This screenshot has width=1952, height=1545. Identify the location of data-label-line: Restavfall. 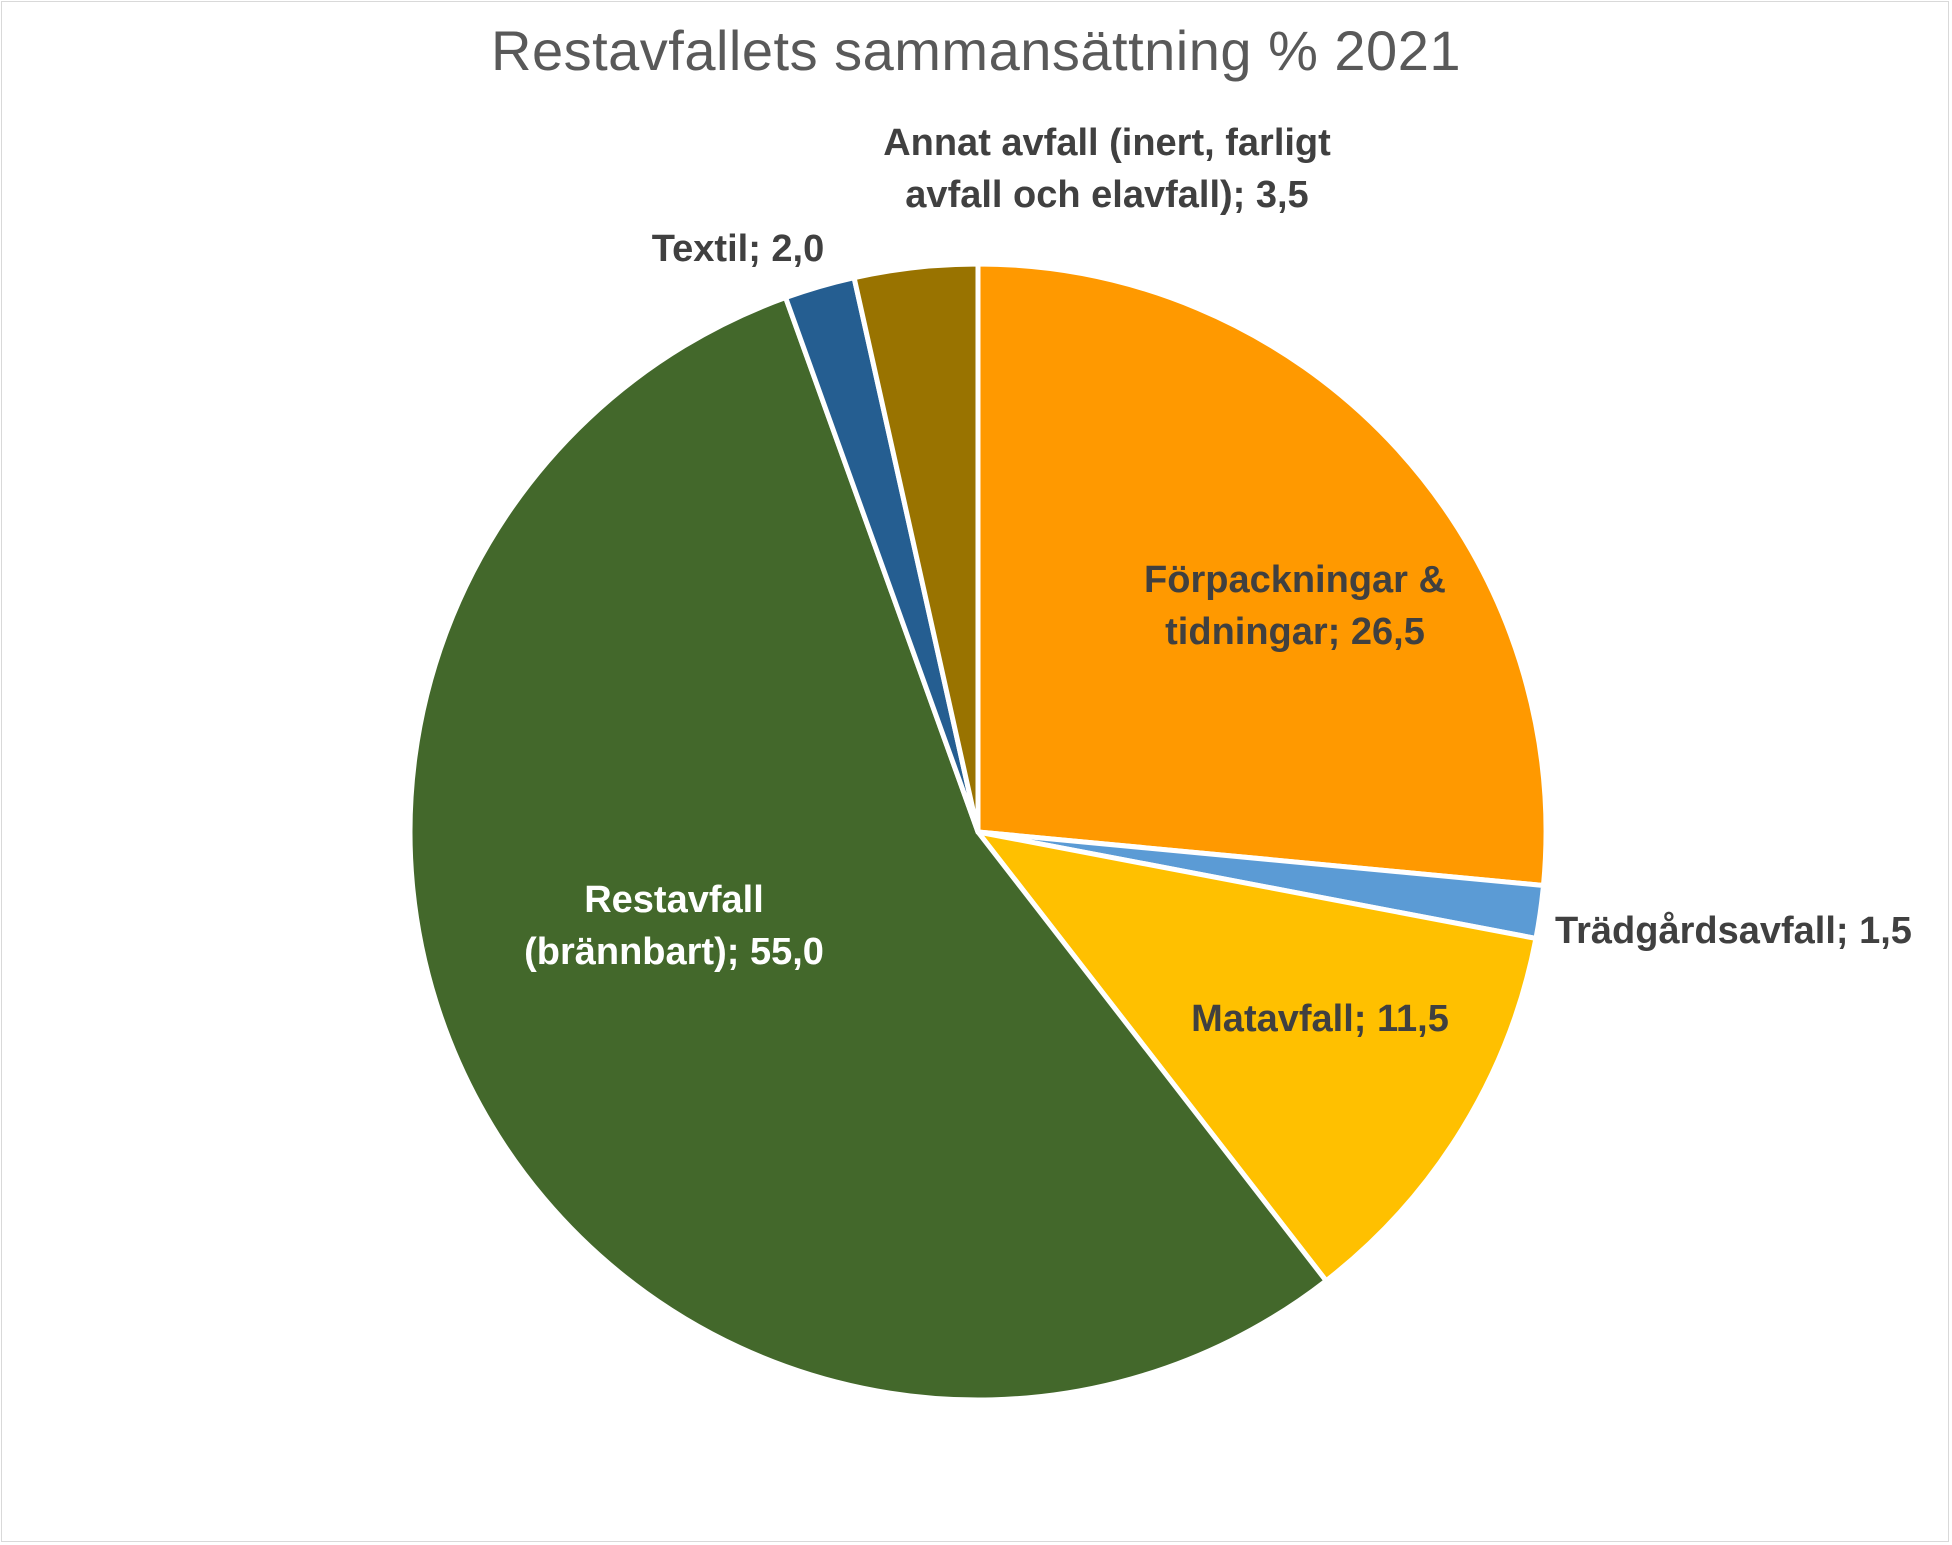
(674, 900).